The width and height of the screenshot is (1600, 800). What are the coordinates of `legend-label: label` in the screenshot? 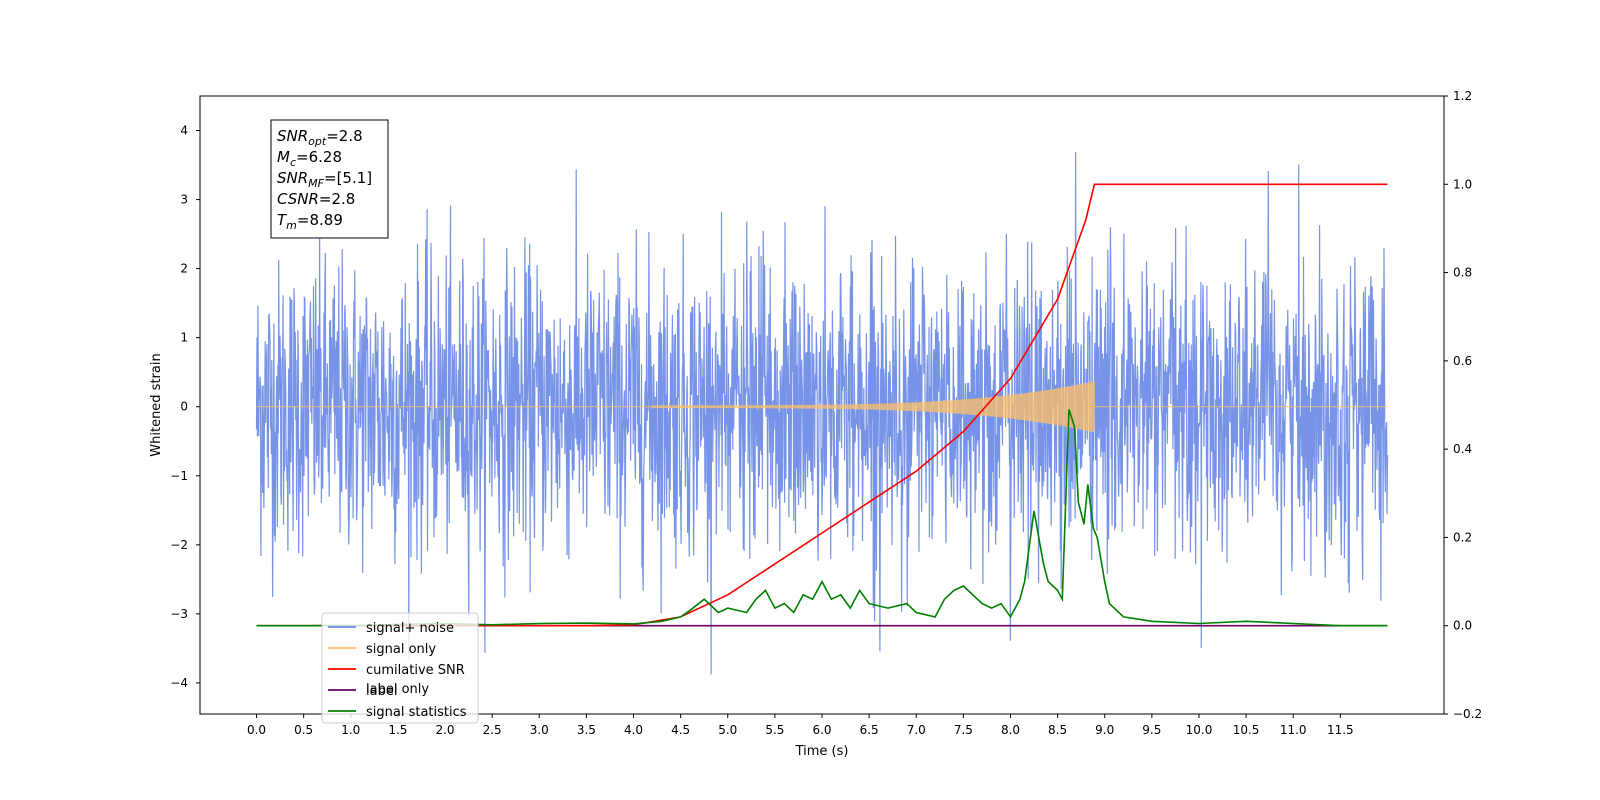 It's located at (381, 691).